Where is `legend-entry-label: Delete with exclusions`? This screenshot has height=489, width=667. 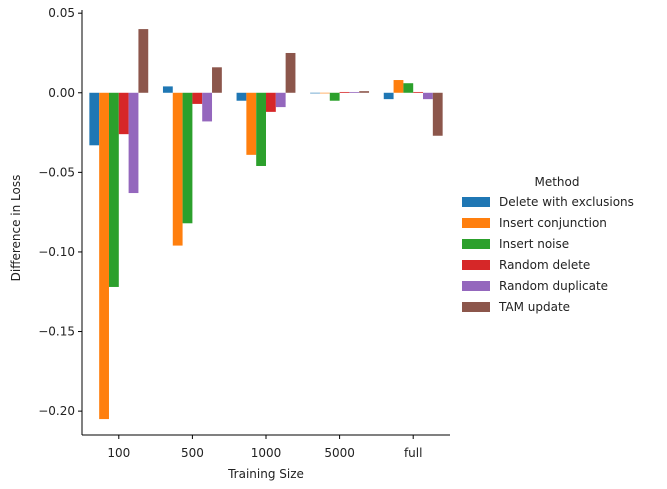 legend-entry-label: Delete with exclusions is located at coordinates (566, 202).